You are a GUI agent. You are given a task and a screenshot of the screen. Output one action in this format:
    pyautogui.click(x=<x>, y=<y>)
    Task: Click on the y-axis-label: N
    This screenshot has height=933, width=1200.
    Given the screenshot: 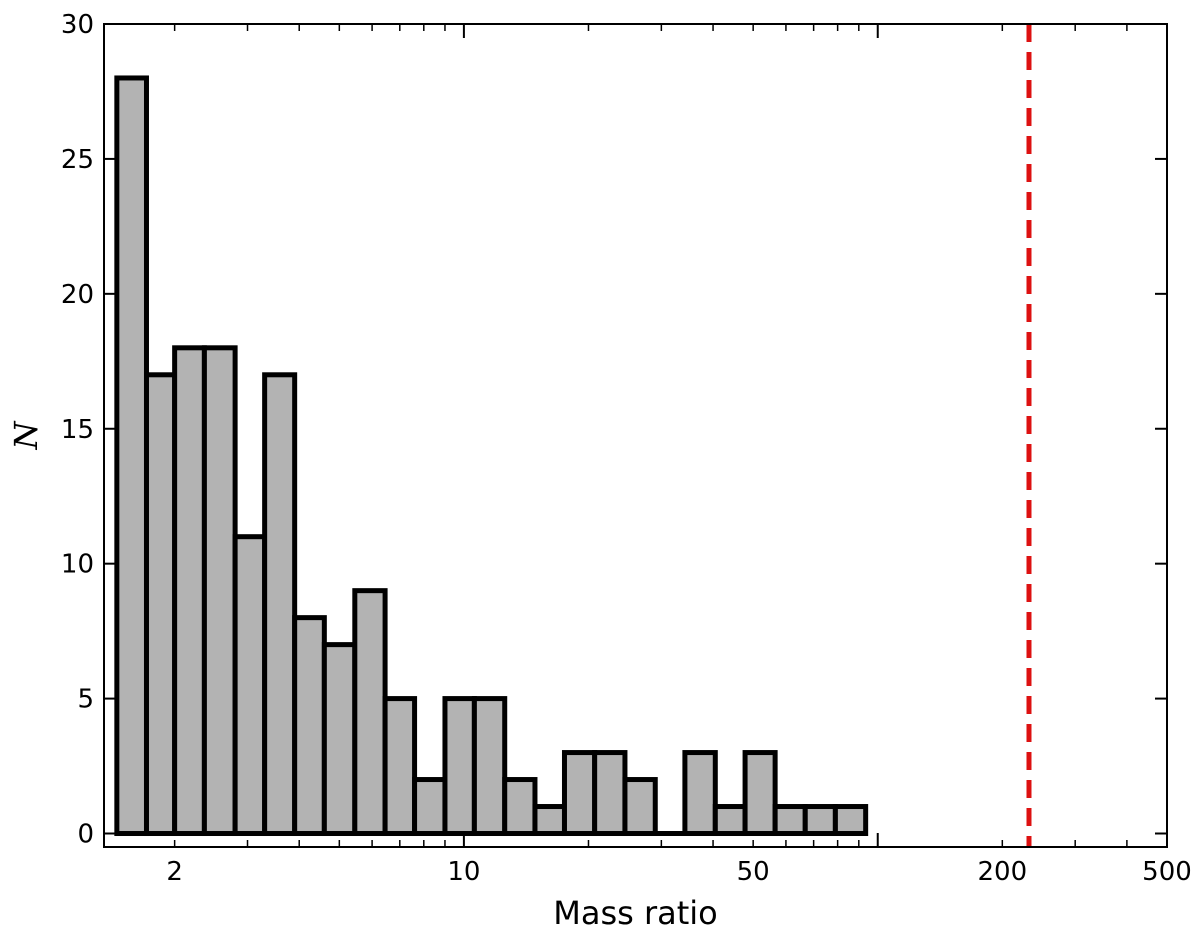 What is the action you would take?
    pyautogui.click(x=26, y=436)
    